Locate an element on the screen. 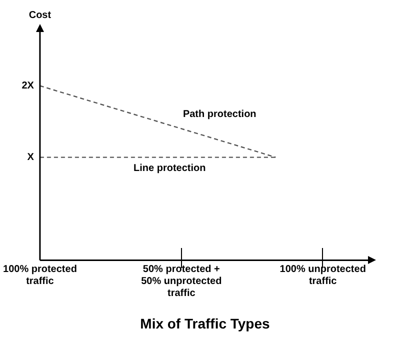 The image size is (400, 343). x-axis-title: Mix of Traffic Types is located at coordinates (205, 323).